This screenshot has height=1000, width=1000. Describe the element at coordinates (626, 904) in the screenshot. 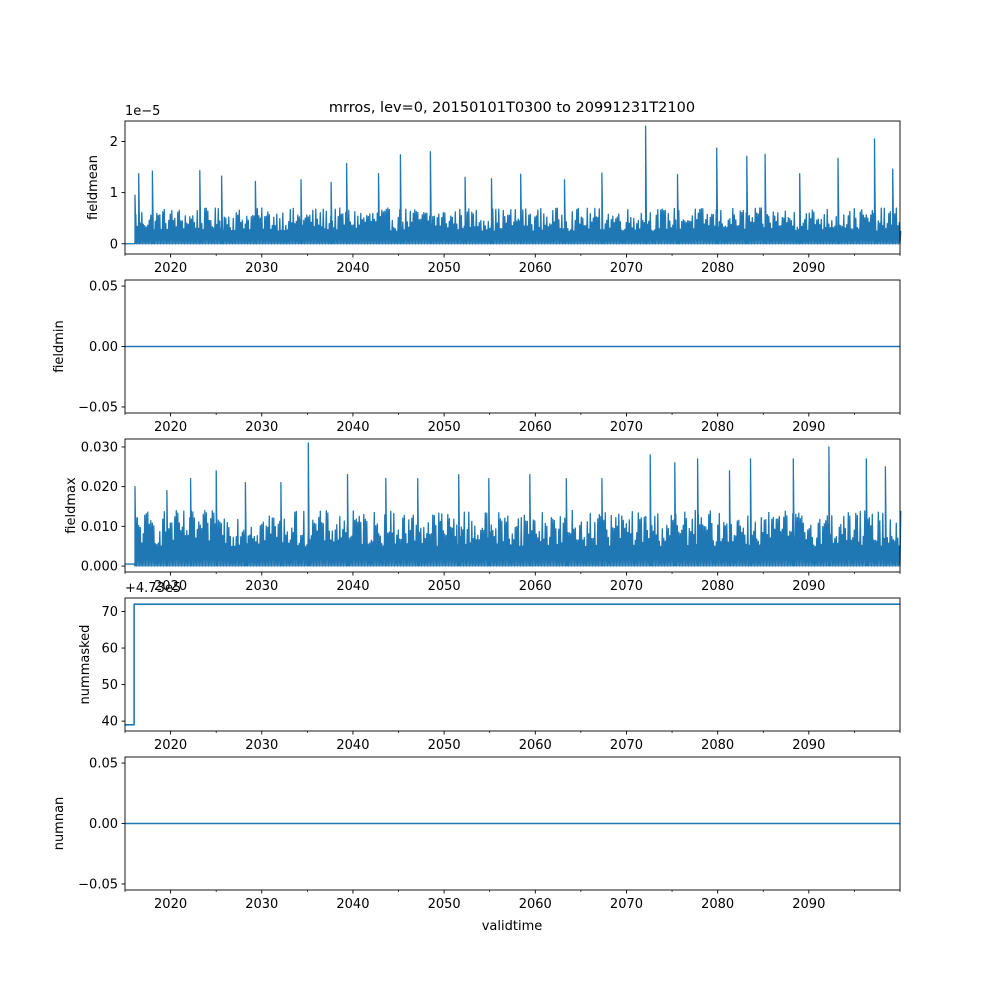

I see `numnan-x-tick-label: 2070` at that location.